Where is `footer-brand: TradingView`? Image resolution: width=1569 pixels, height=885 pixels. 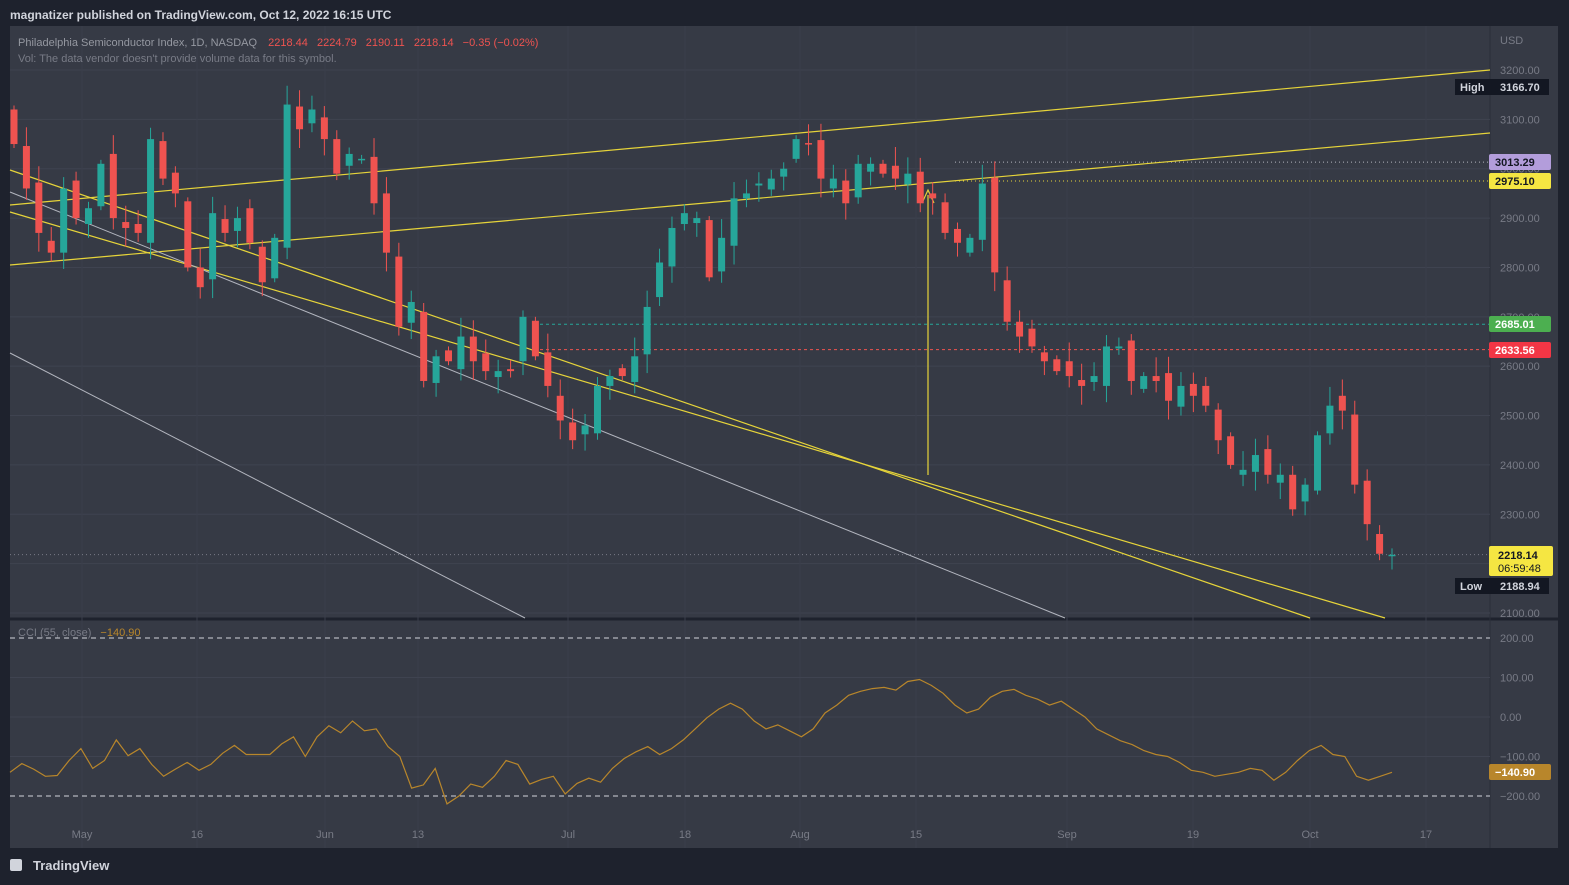 footer-brand: TradingView is located at coordinates (71, 865).